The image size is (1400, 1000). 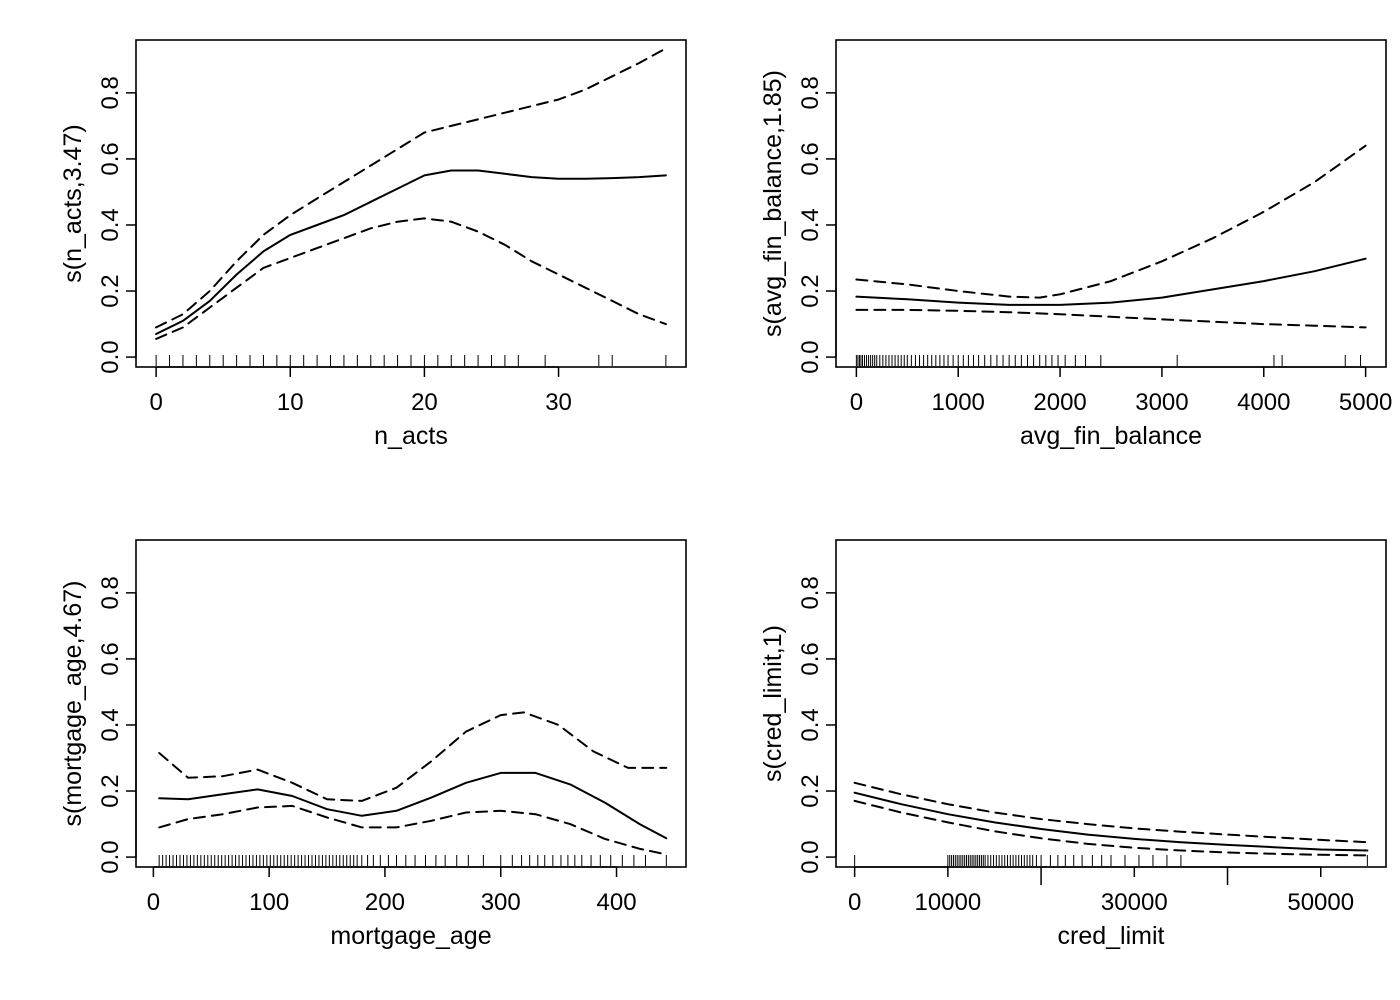 What do you see at coordinates (385, 902) in the screenshot?
I see `x-tick-label: 200` at bounding box center [385, 902].